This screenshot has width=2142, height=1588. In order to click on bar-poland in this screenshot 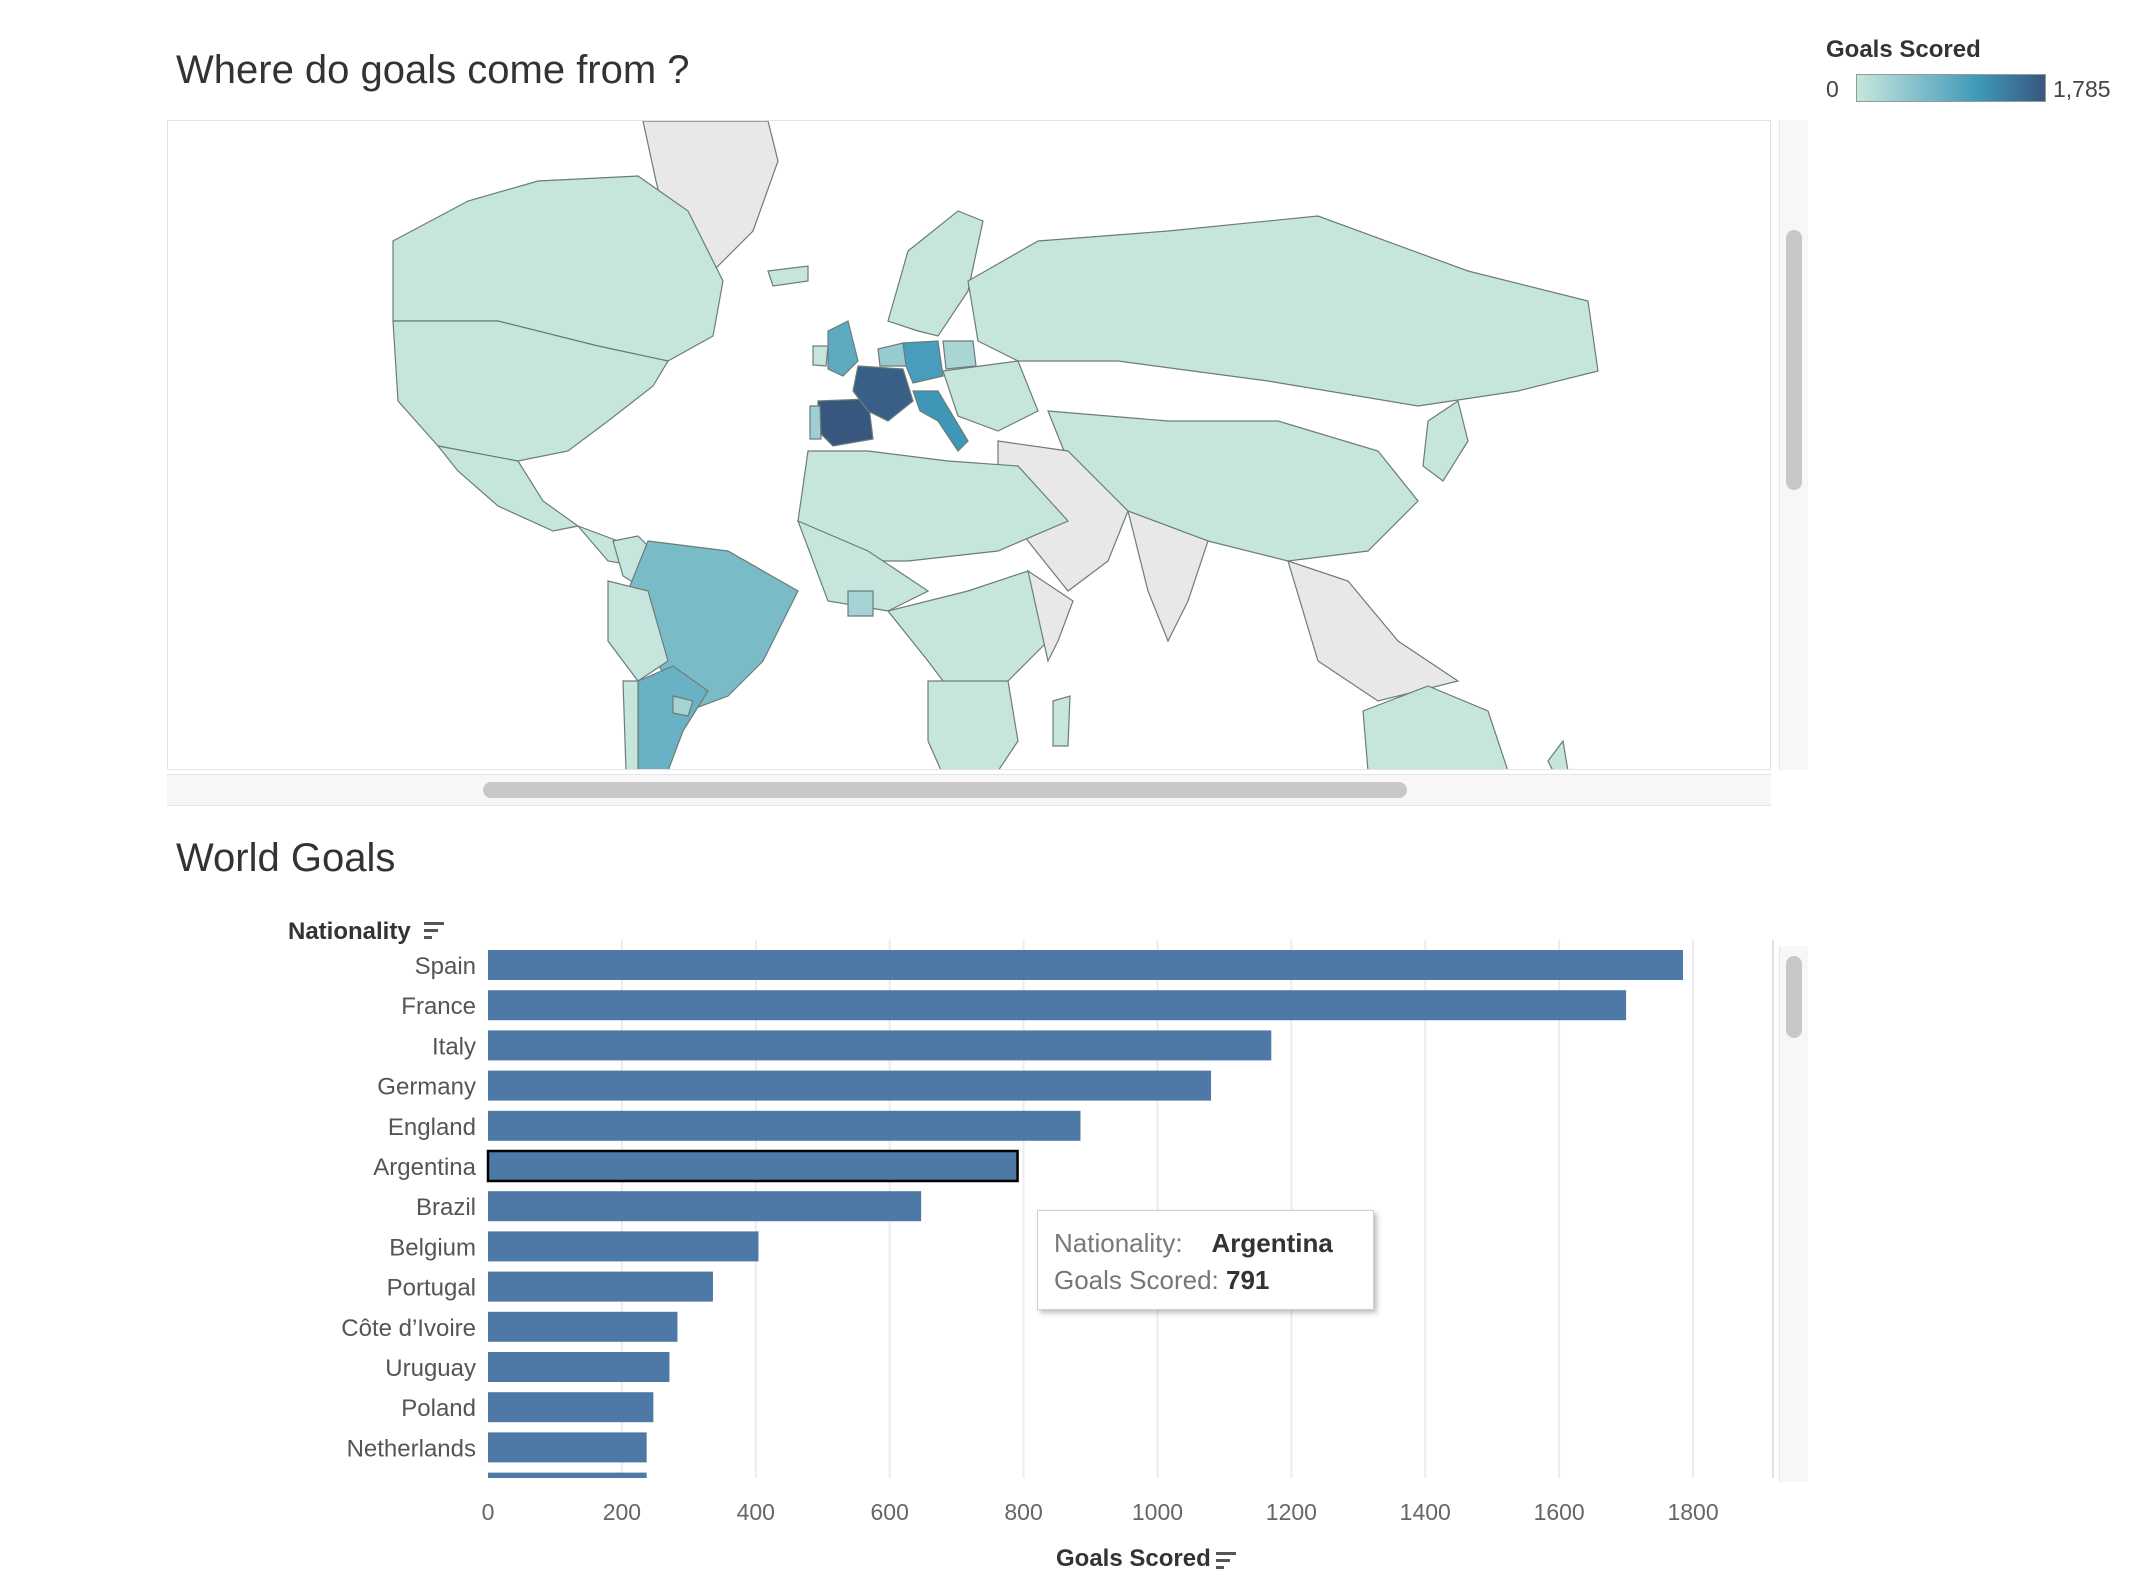, I will do `click(571, 1407)`.